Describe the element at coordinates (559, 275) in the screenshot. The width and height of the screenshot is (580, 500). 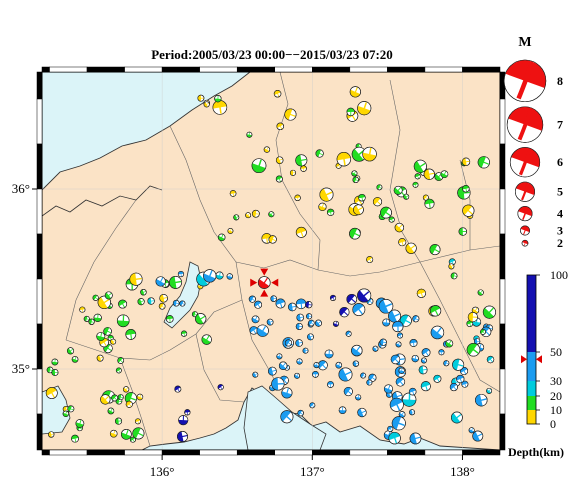
I see `depth-tick-label: 100` at that location.